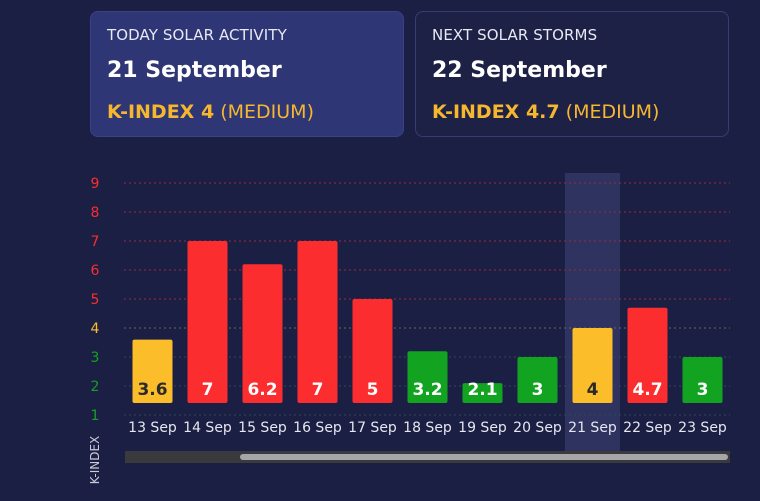  I want to click on bar-value-label: 6.2, so click(262, 390).